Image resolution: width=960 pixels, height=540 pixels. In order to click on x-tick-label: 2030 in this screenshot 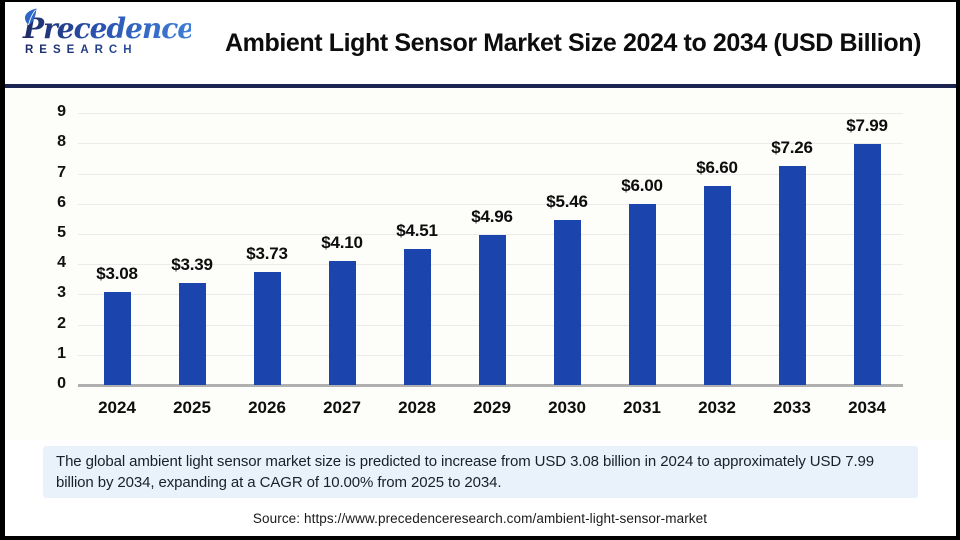, I will do `click(567, 407)`.